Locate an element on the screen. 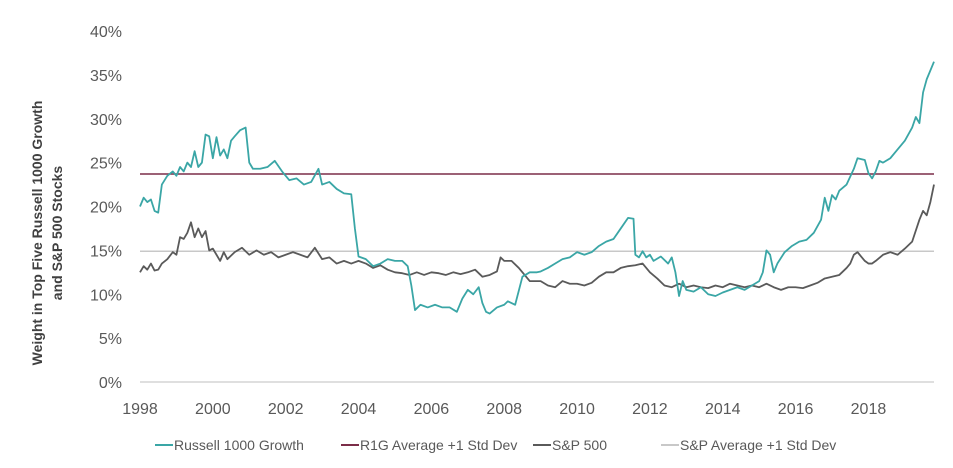 The height and width of the screenshot is (468, 953). y-tick-labels: 0% 5% 10% 15% 20% 25% 30% 35% 40% is located at coordinates (106, 208).